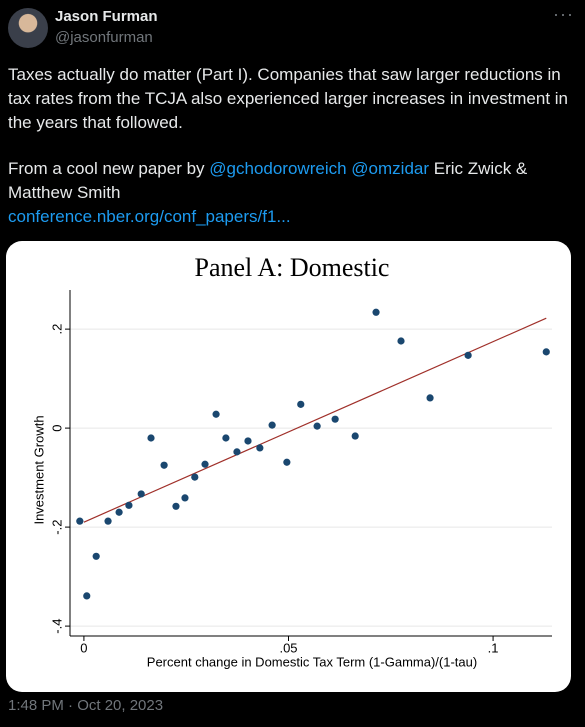  Describe the element at coordinates (56, 527) in the screenshot. I see `y-tick-label: -.2` at that location.